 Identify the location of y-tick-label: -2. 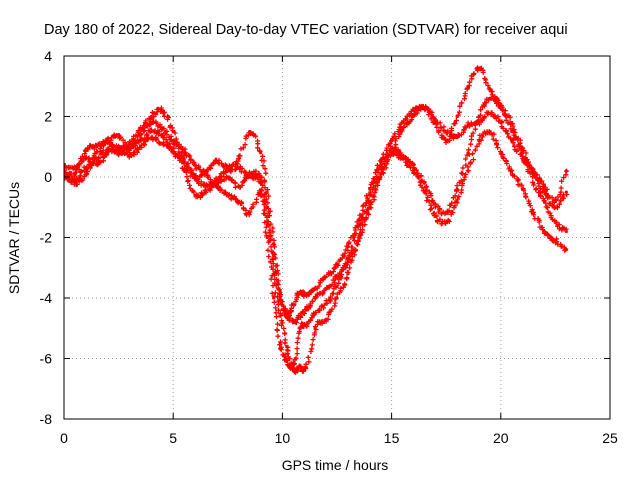
(46, 238).